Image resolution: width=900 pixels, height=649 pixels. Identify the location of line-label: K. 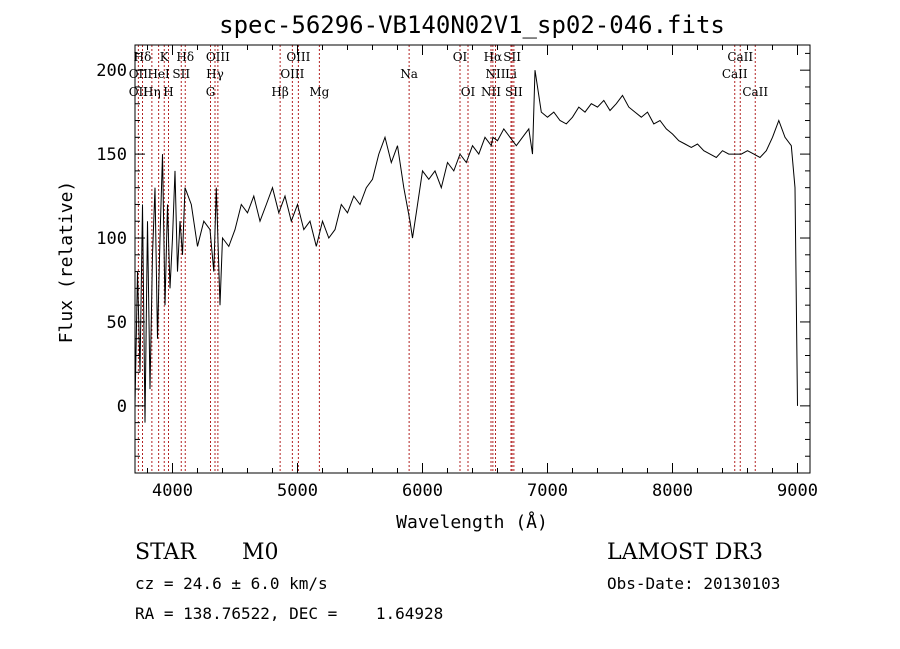
(165, 57).